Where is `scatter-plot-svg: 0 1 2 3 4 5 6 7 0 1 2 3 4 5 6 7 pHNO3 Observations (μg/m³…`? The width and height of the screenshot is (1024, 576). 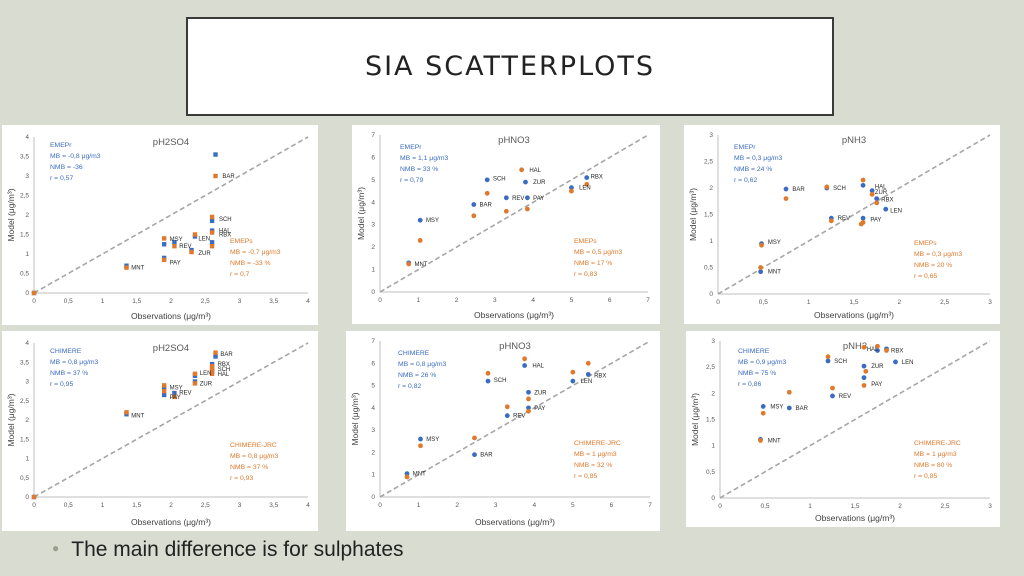
scatter-plot-svg: 0 1 2 3 4 5 6 7 0 1 2 3 4 5 6 7 pHNO3 Observations (μg/m³… is located at coordinates (501, 432).